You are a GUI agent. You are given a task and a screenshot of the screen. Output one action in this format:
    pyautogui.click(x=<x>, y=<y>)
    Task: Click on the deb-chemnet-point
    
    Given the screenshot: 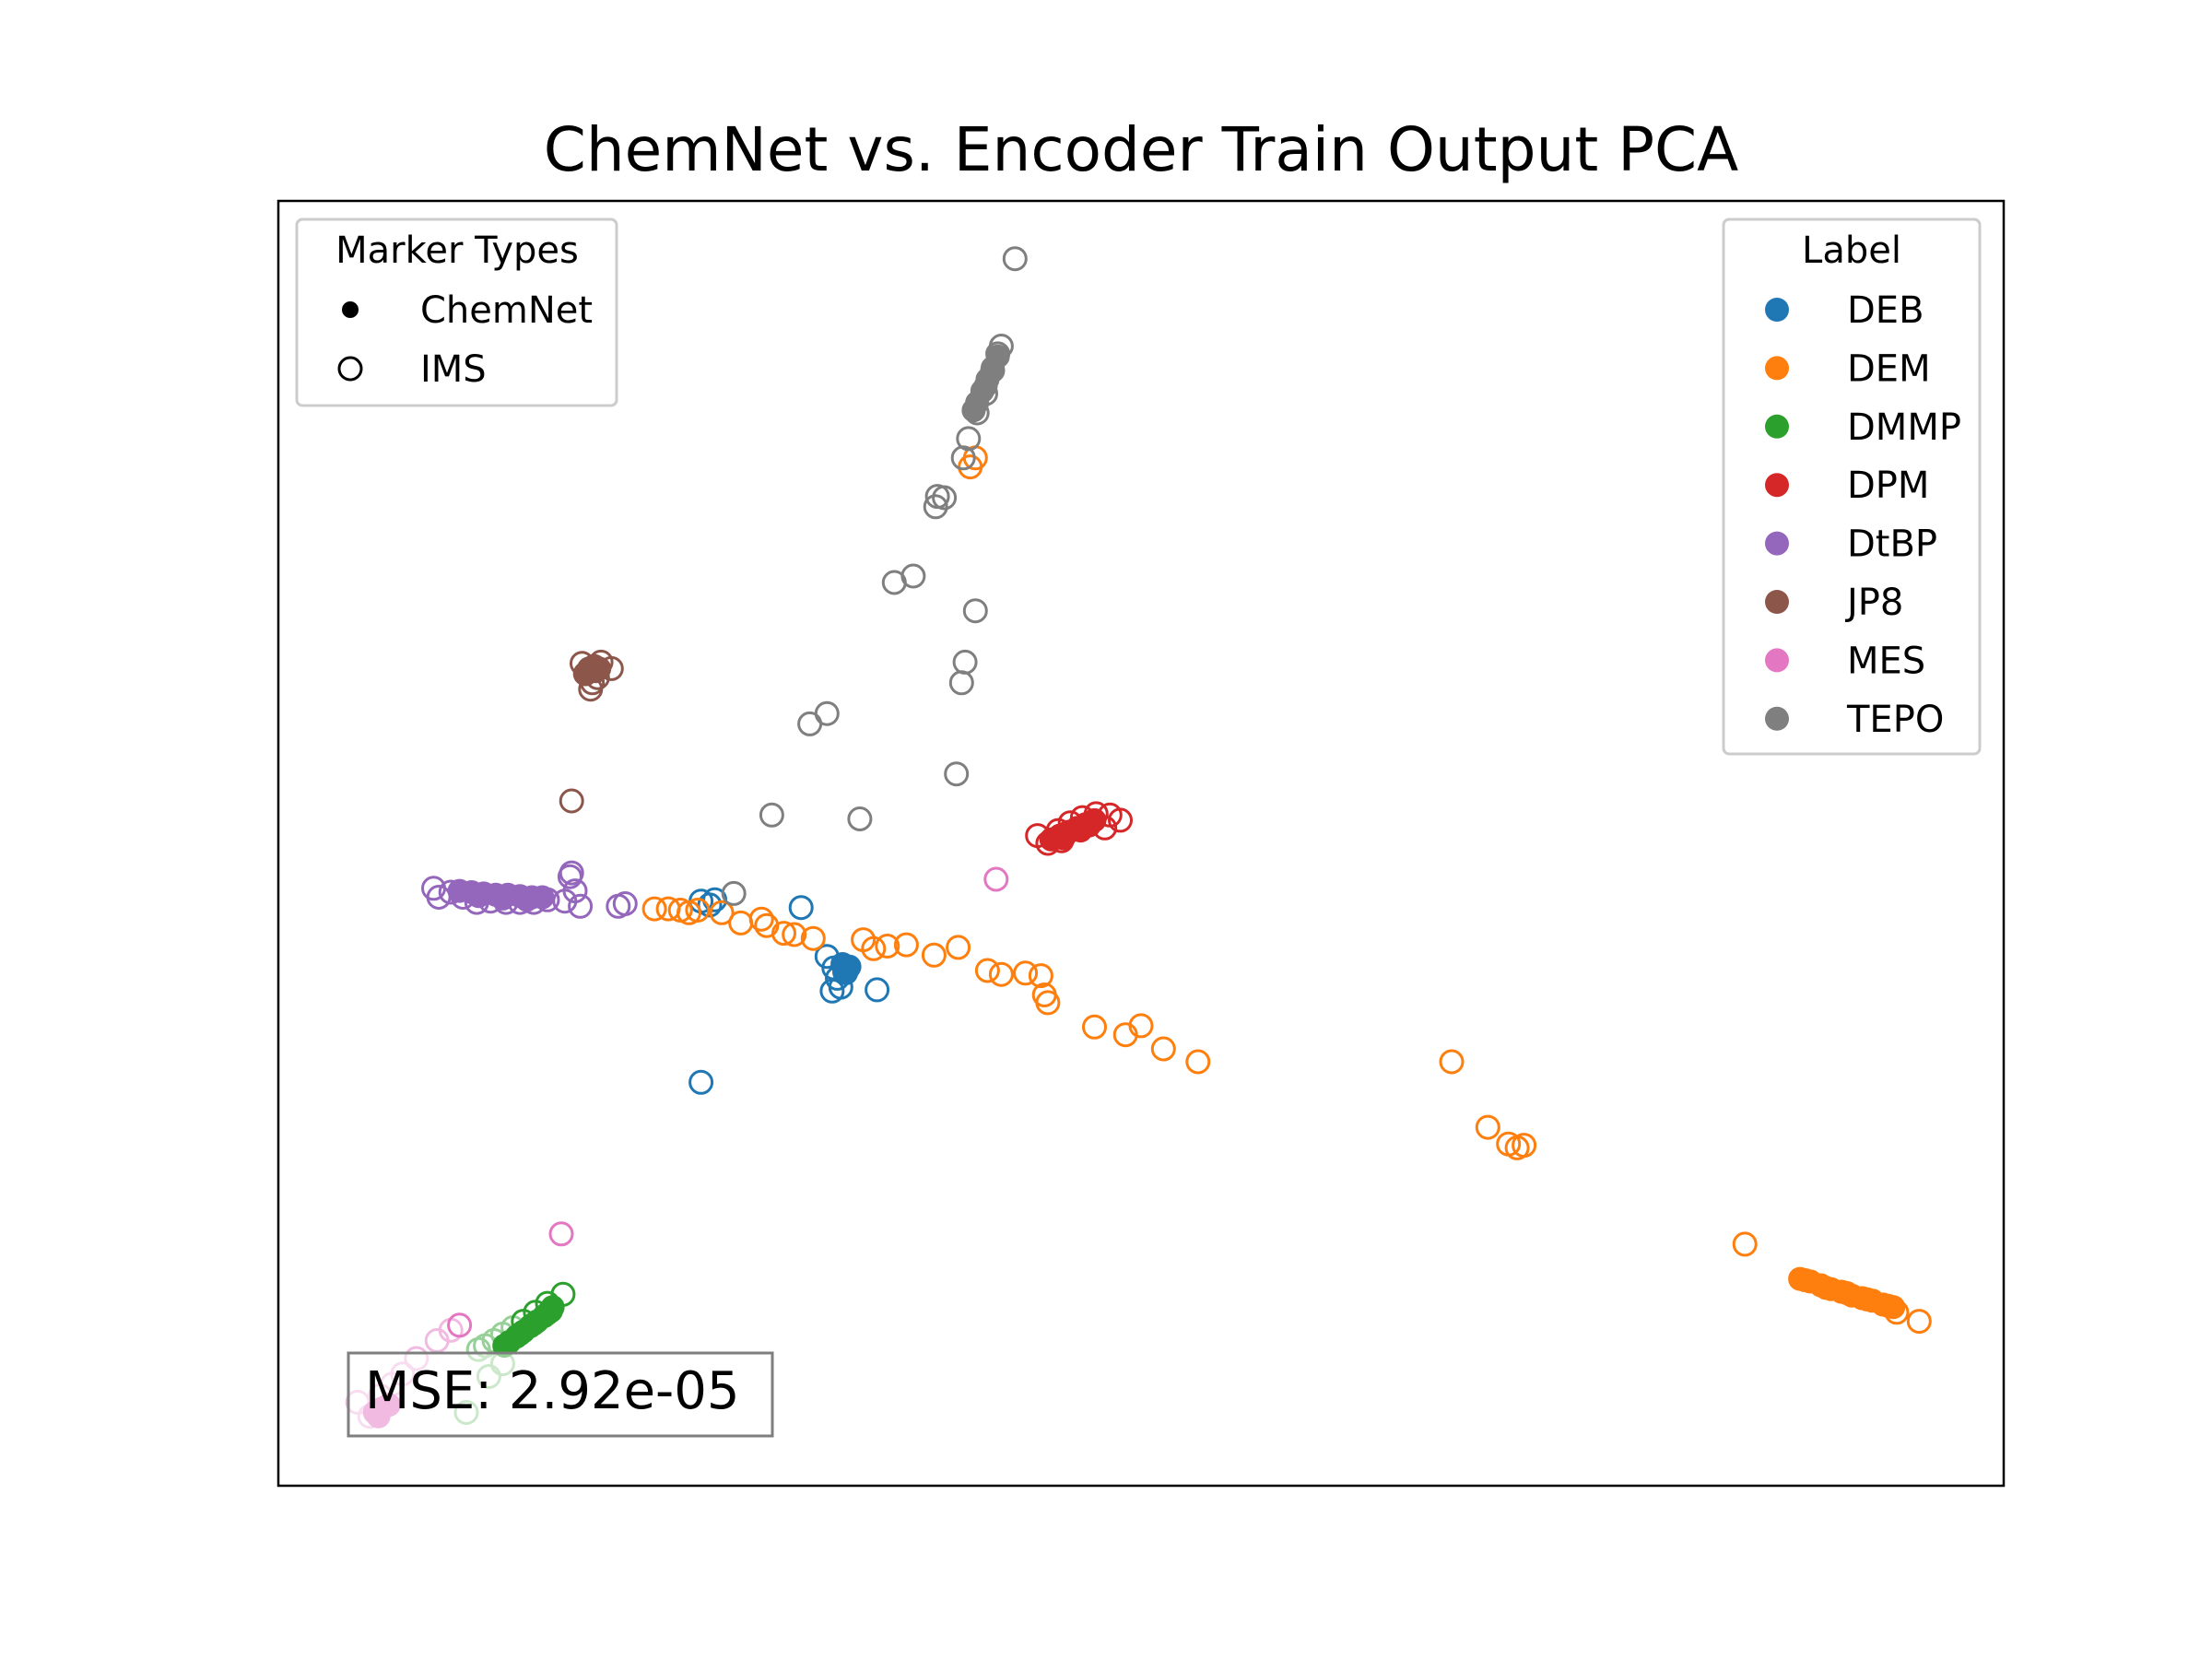 What is the action you would take?
    pyautogui.click(x=847, y=969)
    